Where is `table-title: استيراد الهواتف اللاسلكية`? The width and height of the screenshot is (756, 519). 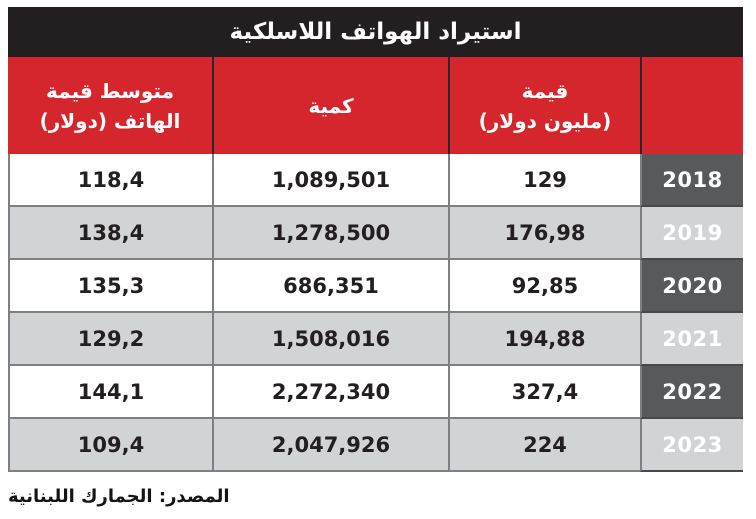
table-title: استيراد الهواتف اللاسلكية is located at coordinates (375, 32).